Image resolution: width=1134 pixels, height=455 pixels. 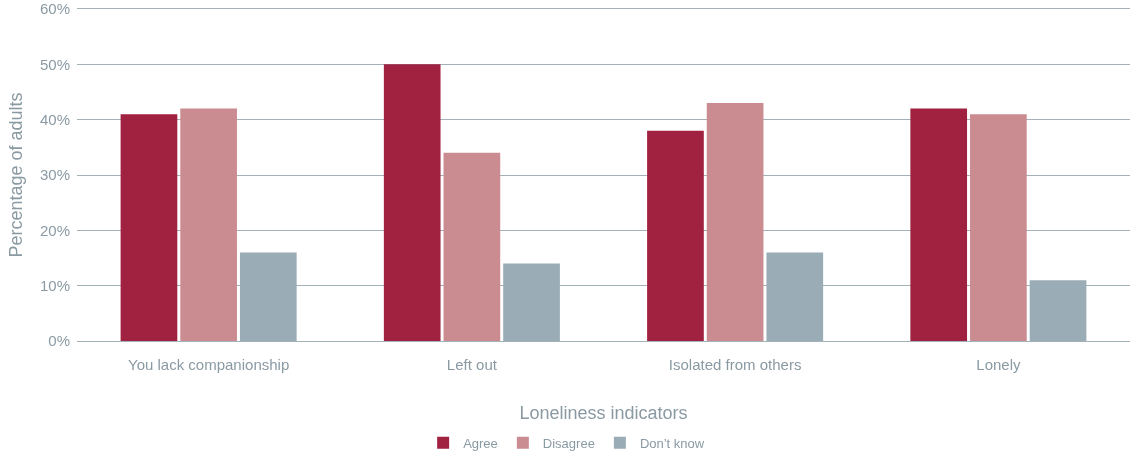 What do you see at coordinates (54, 175) in the screenshot?
I see `y-tick-label: 30%` at bounding box center [54, 175].